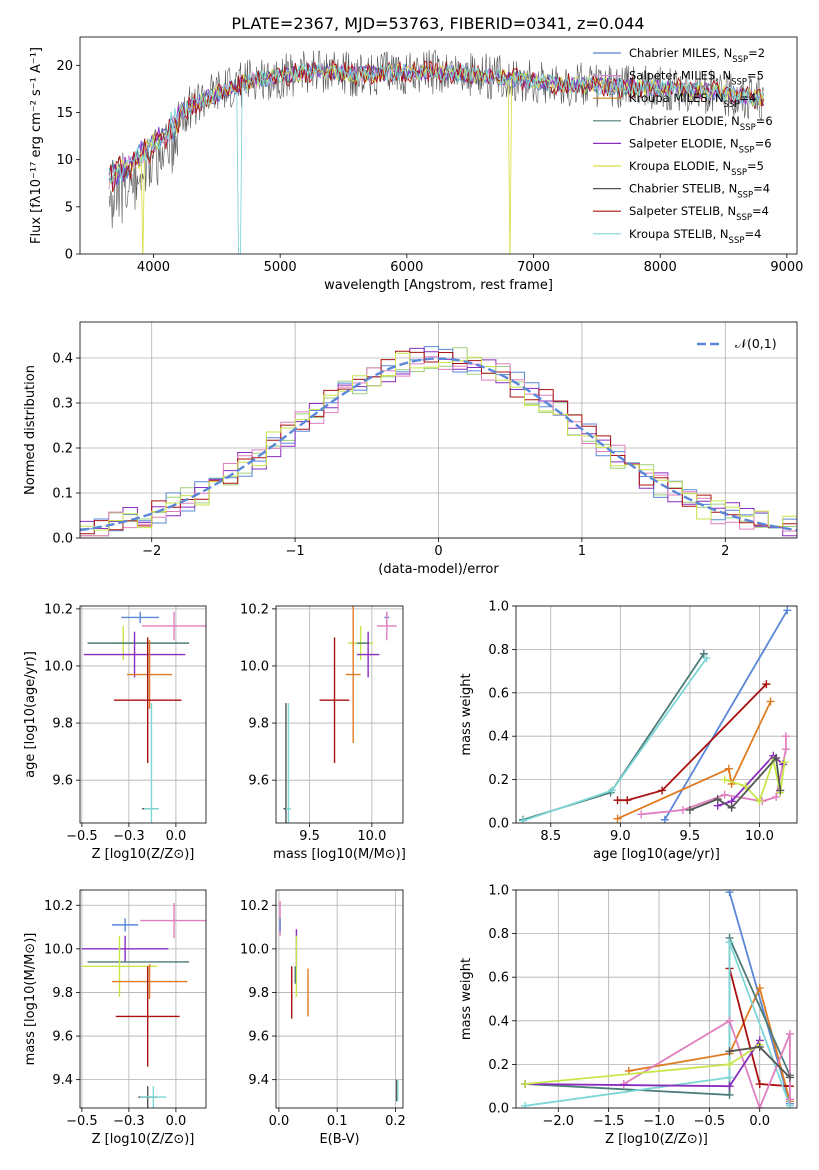 The image size is (819, 1170). What do you see at coordinates (280, 267) in the screenshot?
I see `x-tick-label: 5000` at bounding box center [280, 267].